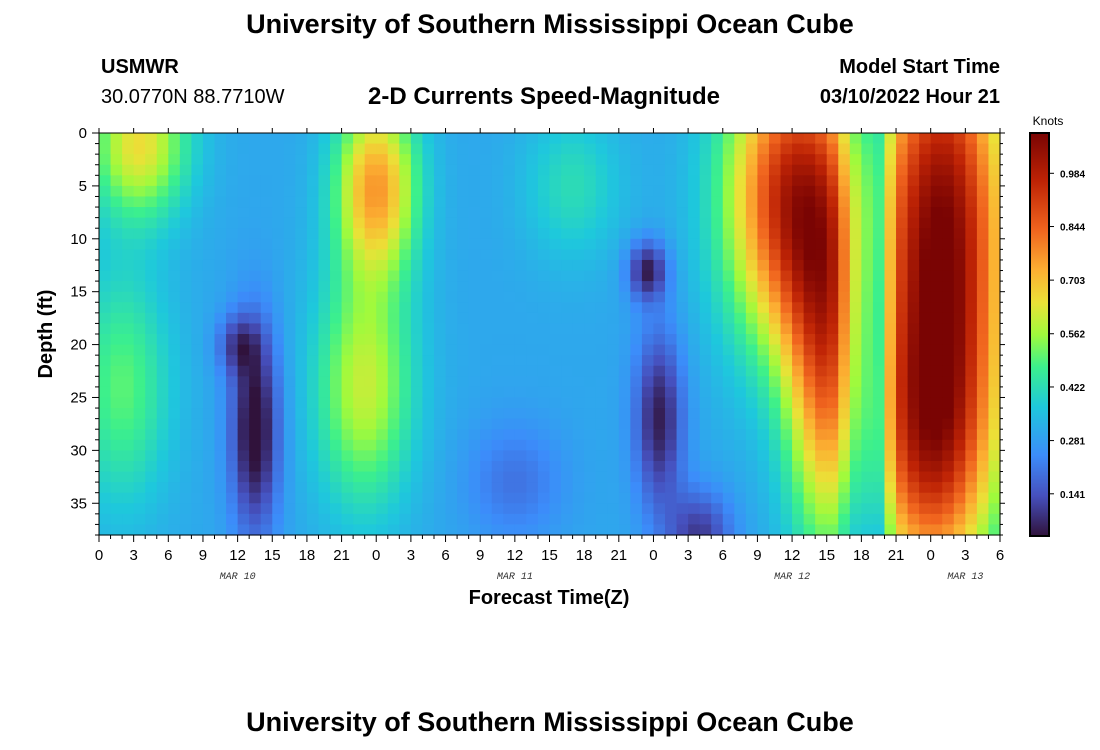 This screenshot has width=1100, height=750. Describe the element at coordinates (203, 555) in the screenshot. I see `x-tick-label: 9` at that location.